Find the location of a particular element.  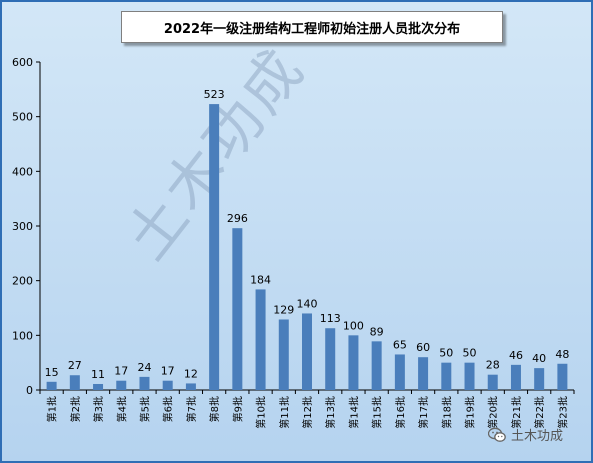

wechat-brand-label: 土木功成 is located at coordinates (537, 436).